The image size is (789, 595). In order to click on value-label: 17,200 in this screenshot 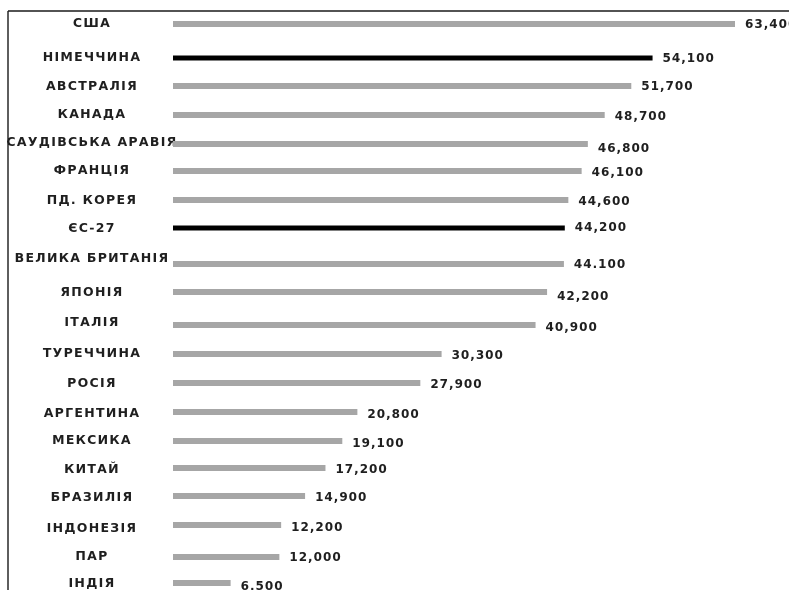, I will do `click(361, 469)`.